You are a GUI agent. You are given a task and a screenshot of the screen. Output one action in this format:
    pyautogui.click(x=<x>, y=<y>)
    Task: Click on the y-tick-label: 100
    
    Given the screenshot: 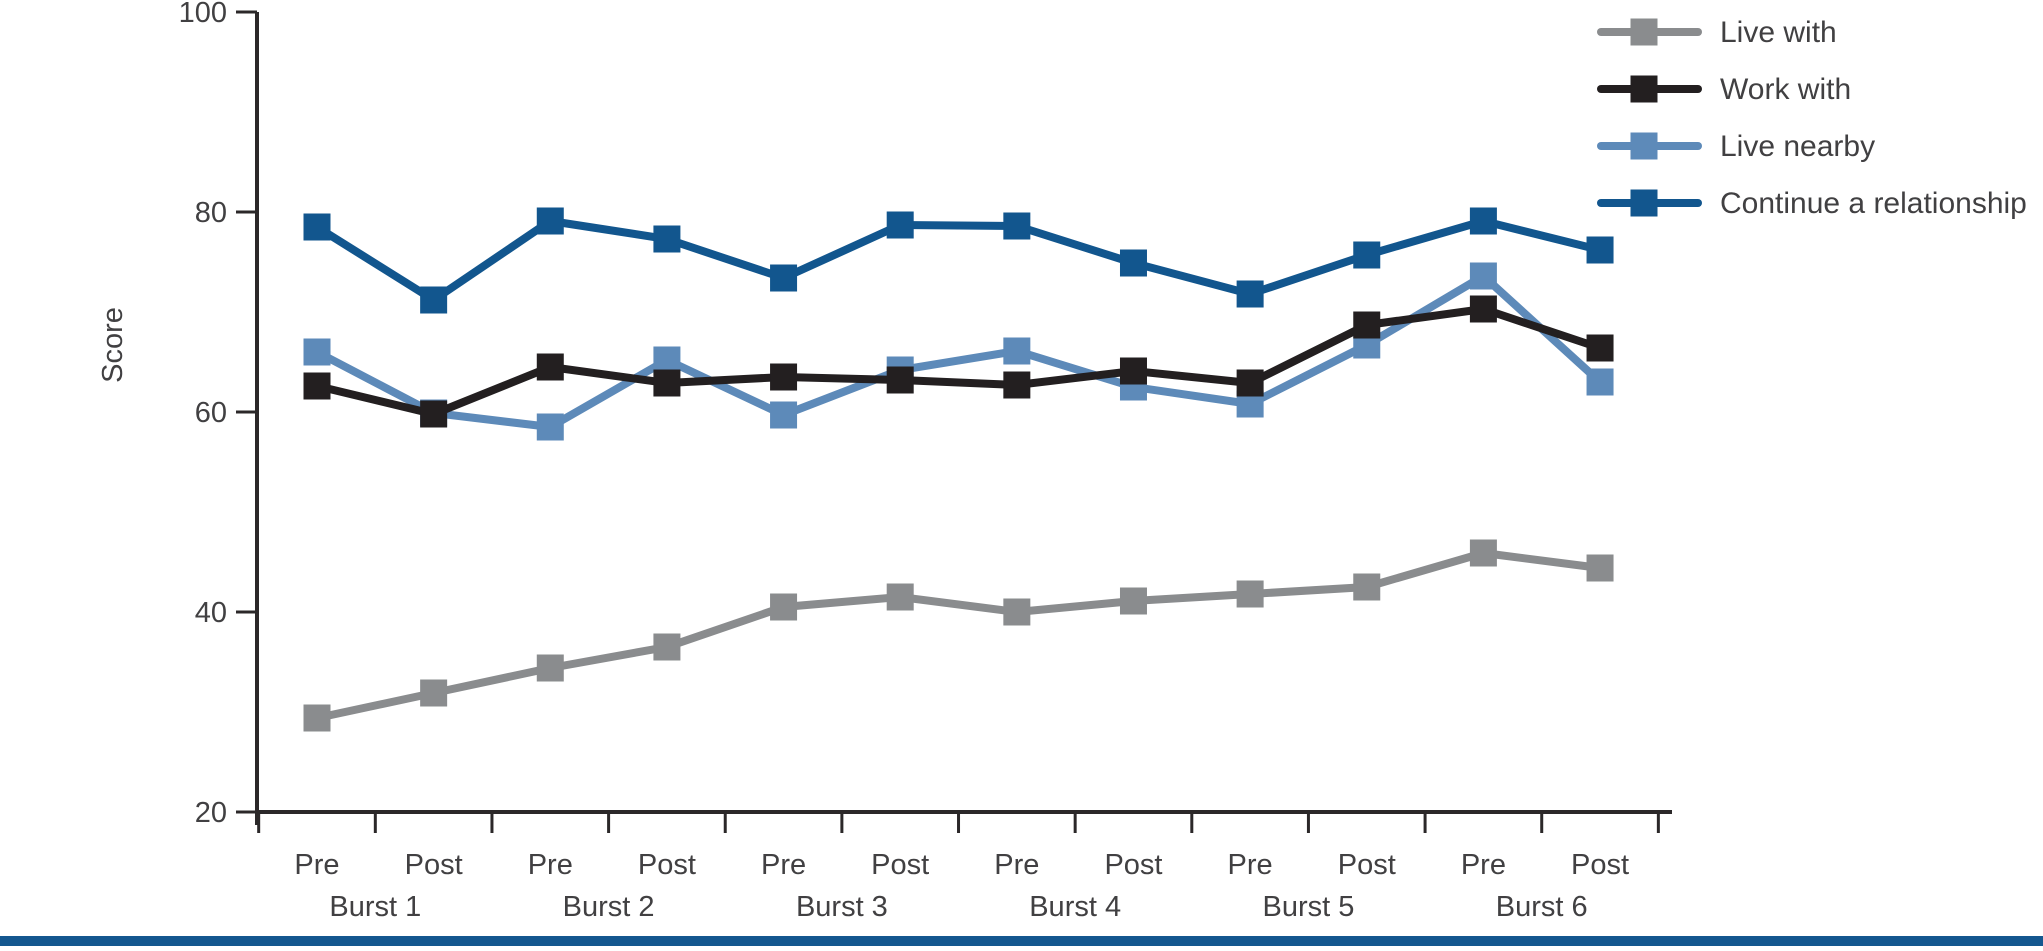 What is the action you would take?
    pyautogui.click(x=203, y=14)
    